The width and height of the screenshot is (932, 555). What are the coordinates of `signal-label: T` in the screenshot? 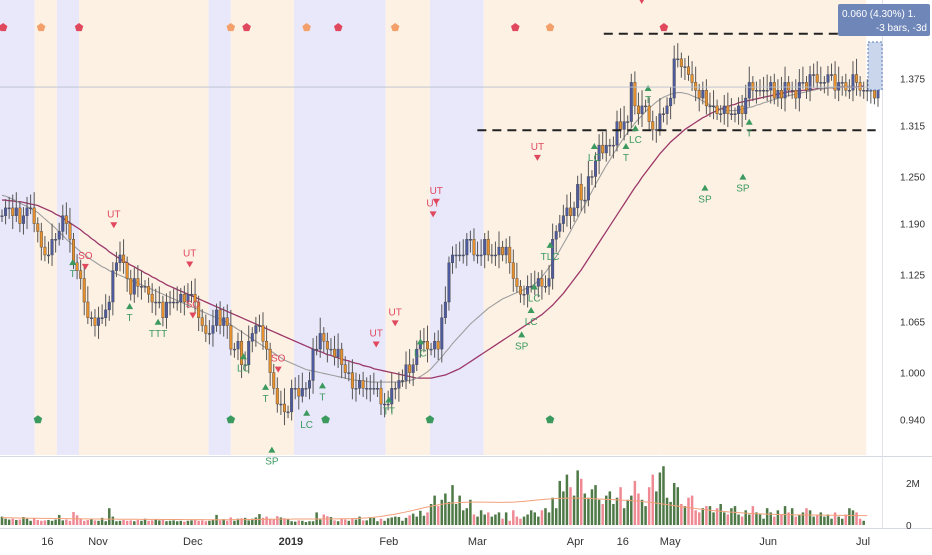 It's located at (322, 397).